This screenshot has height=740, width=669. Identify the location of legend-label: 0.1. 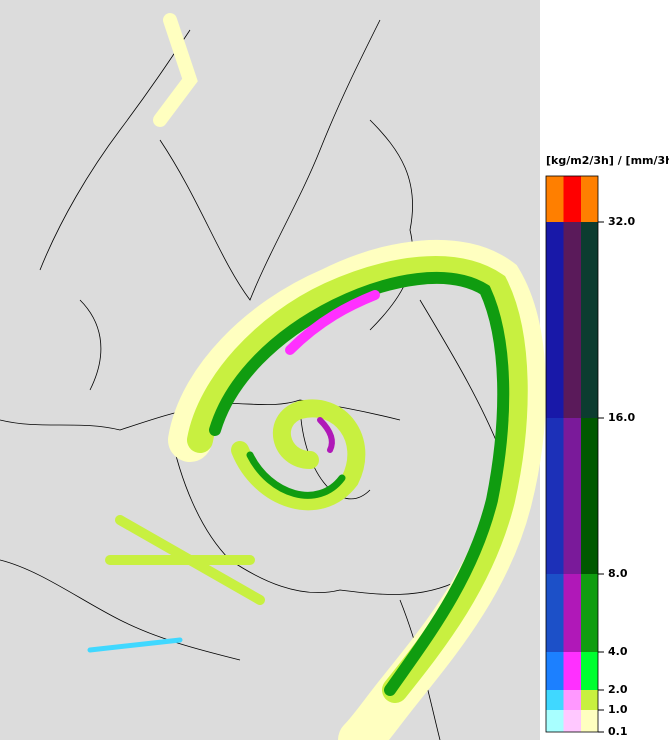
(618, 731).